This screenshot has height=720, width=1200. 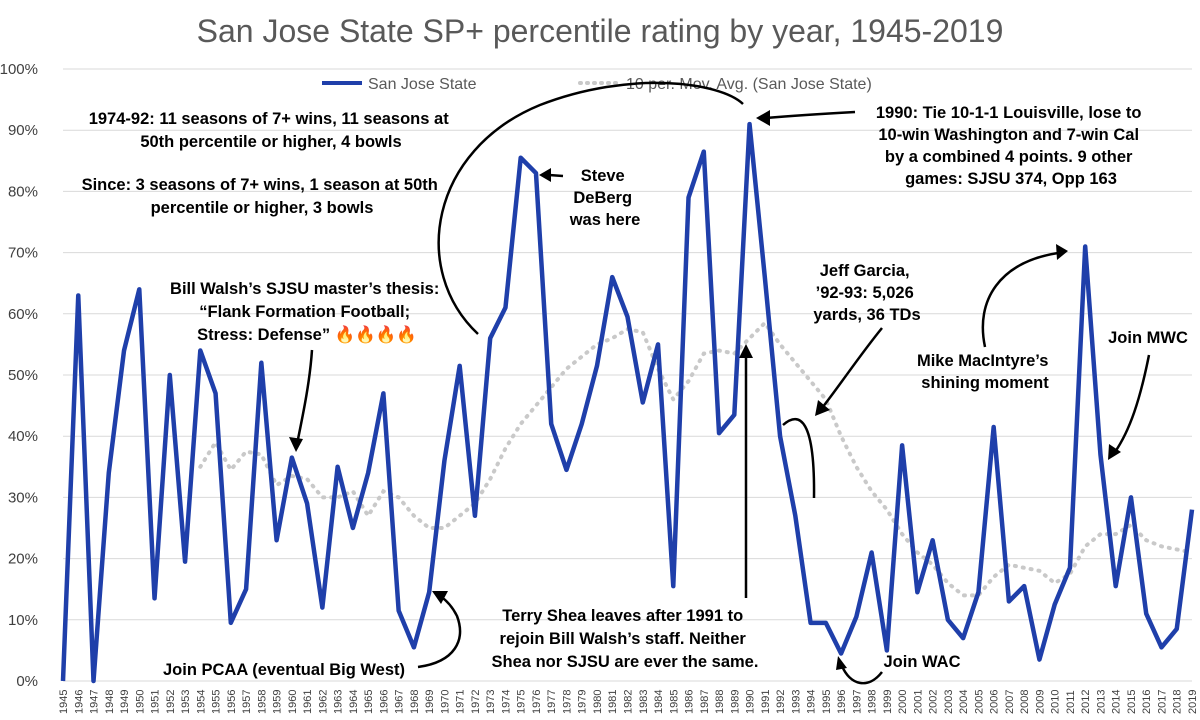 I want to click on annotation-garcia-line: ’92-93: 5,026, so click(x=865, y=293).